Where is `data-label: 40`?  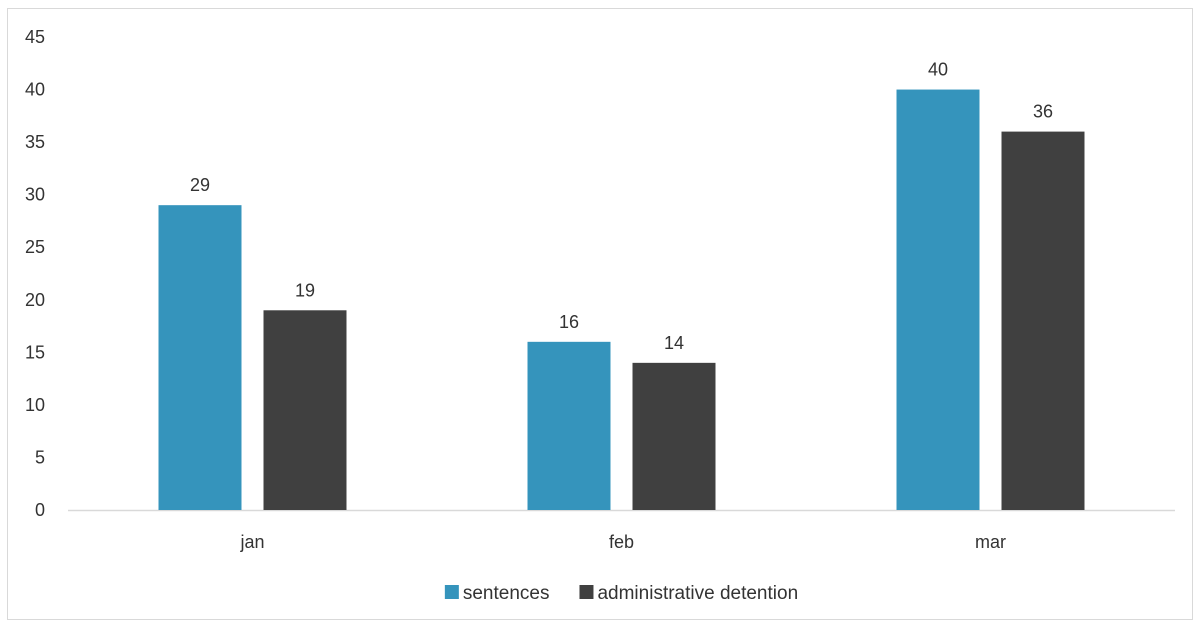
data-label: 40 is located at coordinates (938, 70).